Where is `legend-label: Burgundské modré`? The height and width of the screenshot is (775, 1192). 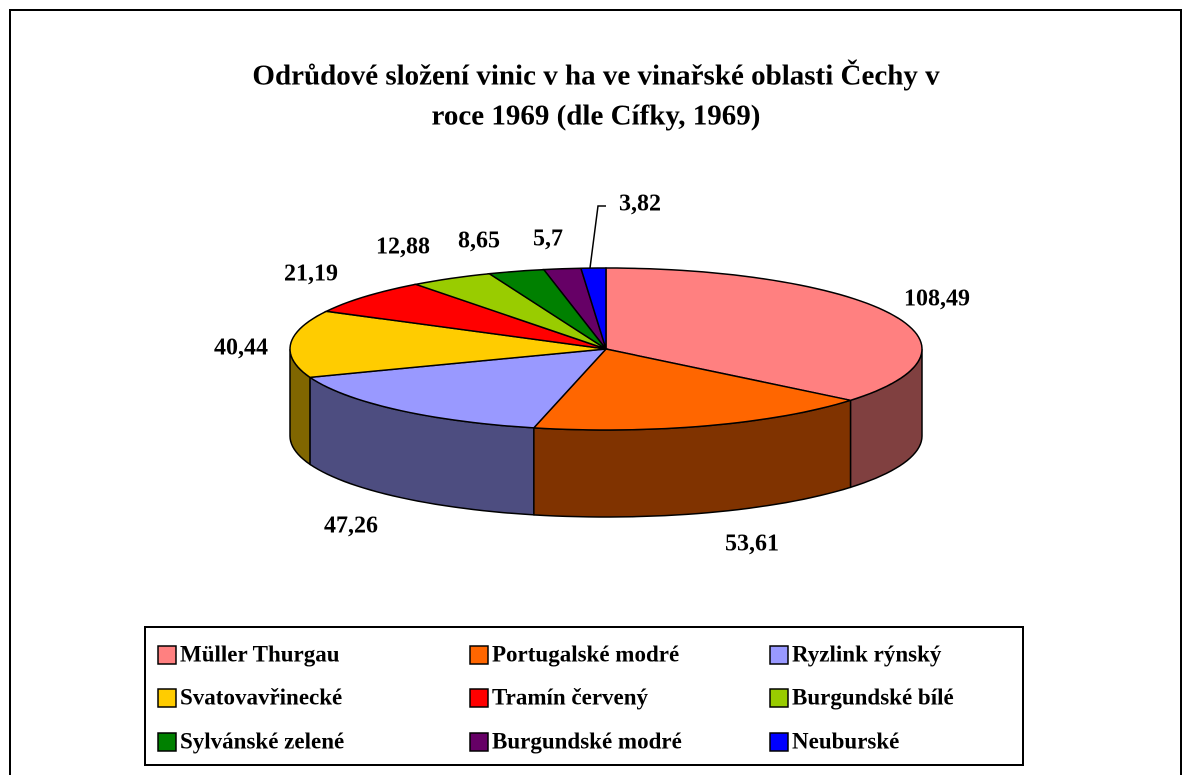
legend-label: Burgundské modré is located at coordinates (587, 740).